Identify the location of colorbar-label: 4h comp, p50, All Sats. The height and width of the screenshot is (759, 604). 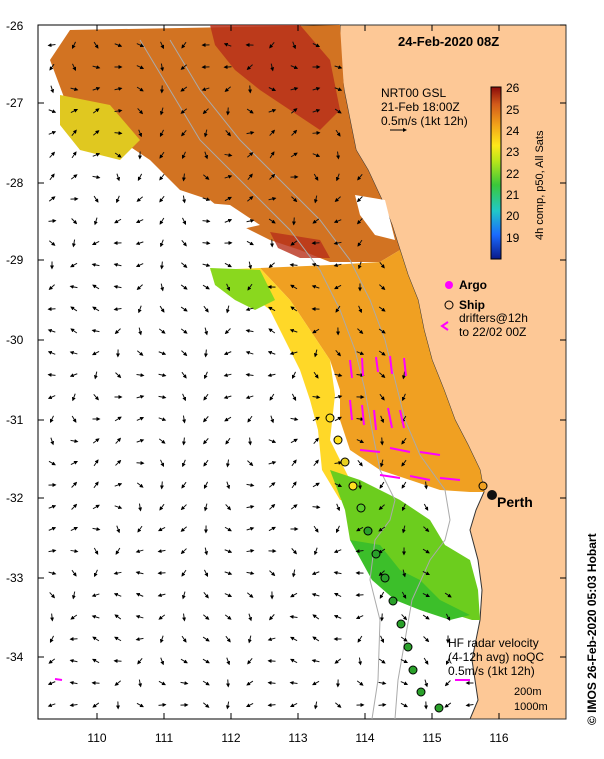
(540, 185).